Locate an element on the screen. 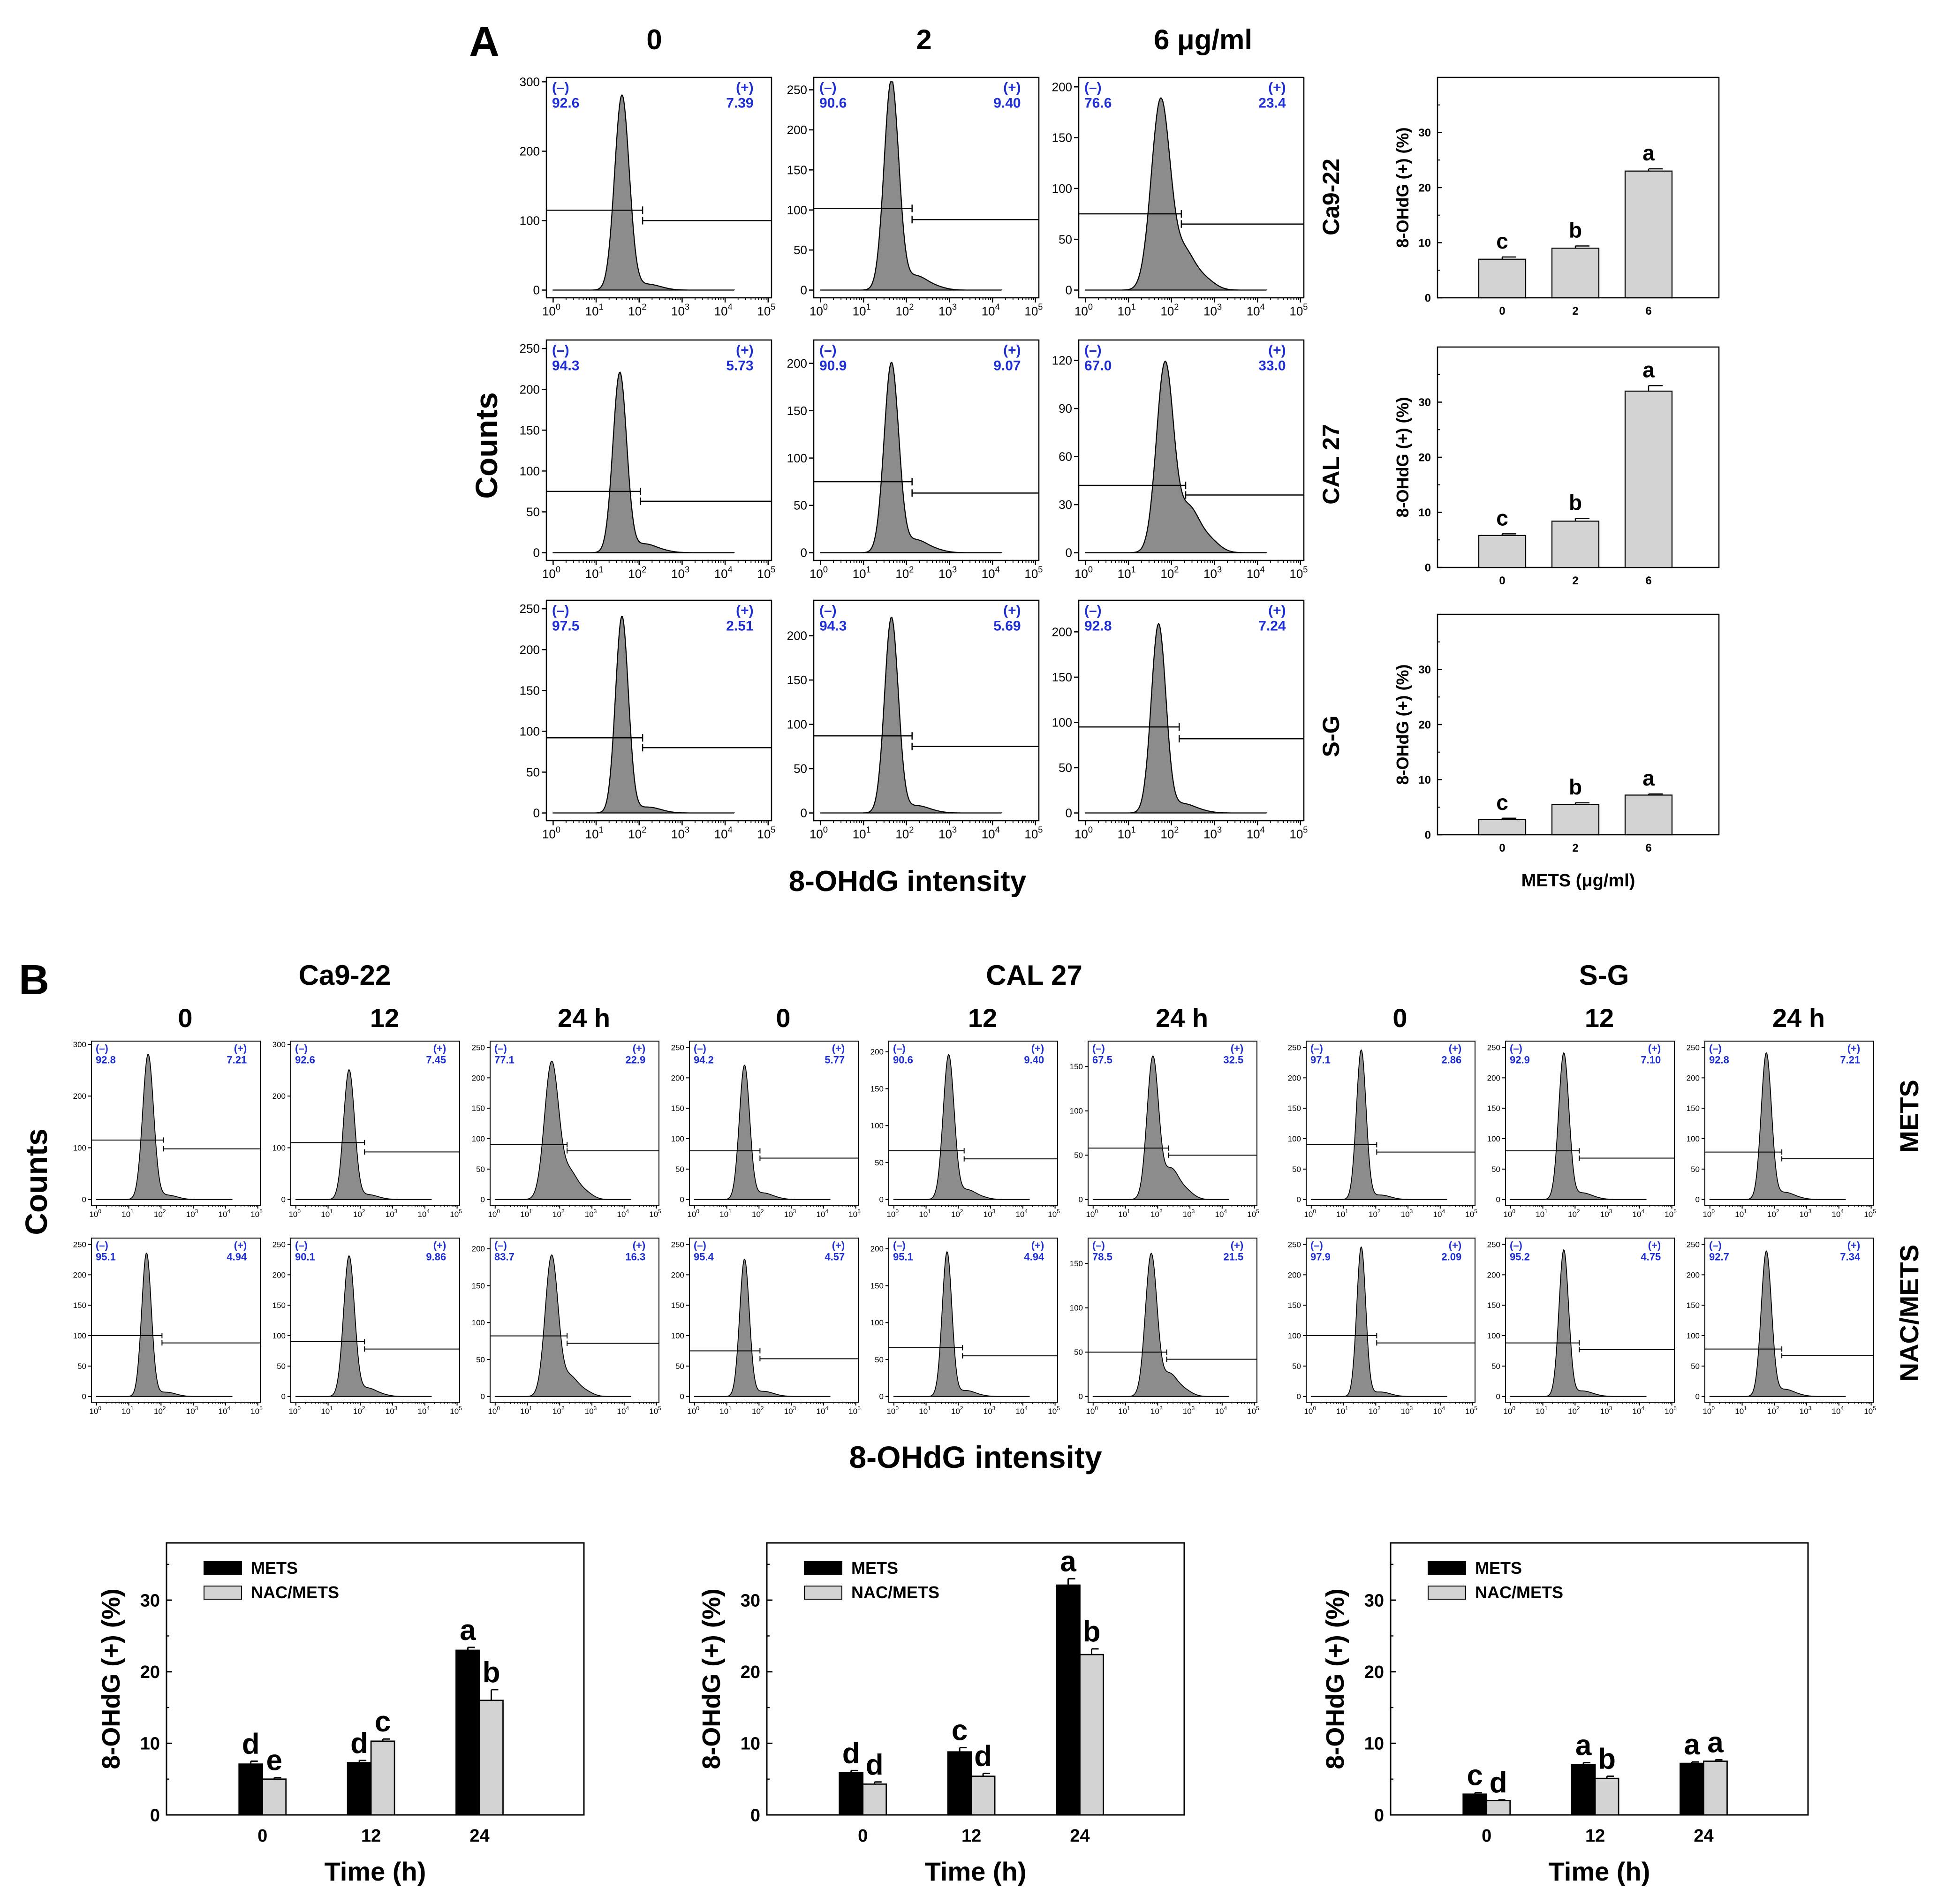 This screenshot has height=1904, width=1937. panel-b-r0g0t0-xtick-label: 10⁵ is located at coordinates (256, 1213).